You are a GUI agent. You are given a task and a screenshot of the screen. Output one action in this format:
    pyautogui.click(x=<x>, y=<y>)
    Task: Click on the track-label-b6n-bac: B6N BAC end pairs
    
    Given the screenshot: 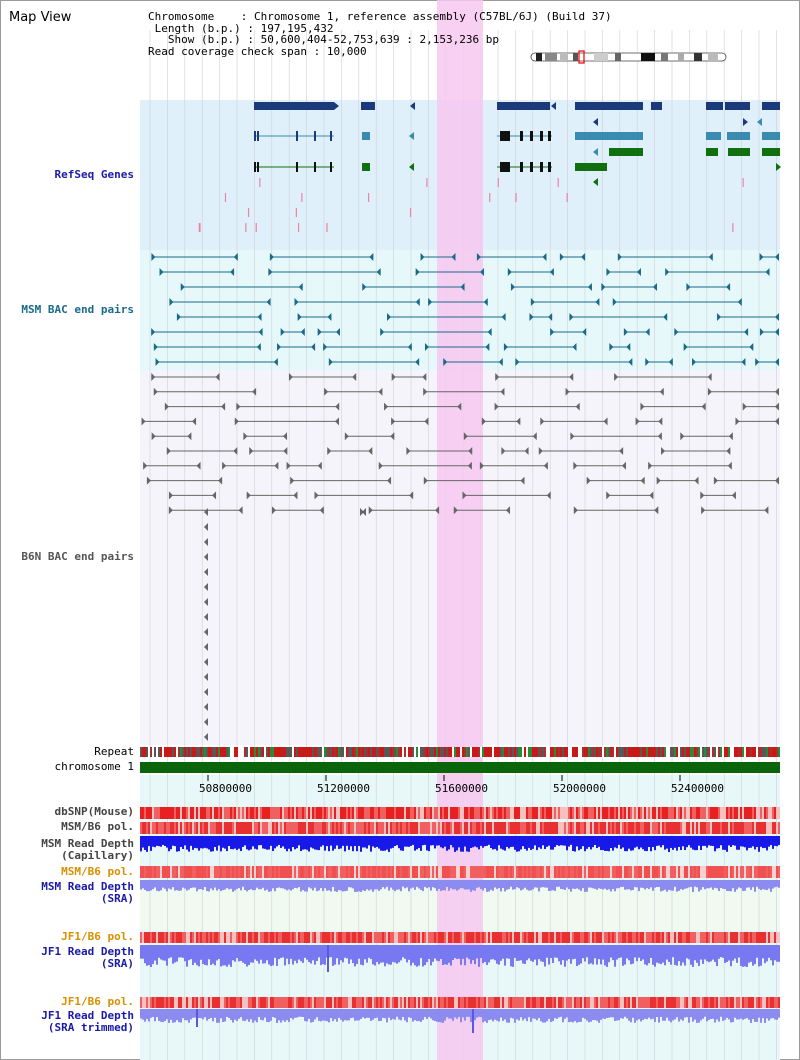 What is the action you would take?
    pyautogui.click(x=77, y=556)
    